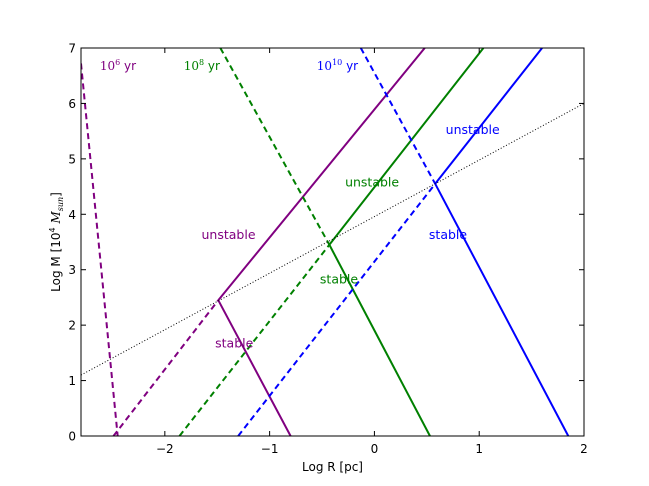  Describe the element at coordinates (337, 62) in the screenshot. I see `time-label-exponent: 10` at that location.